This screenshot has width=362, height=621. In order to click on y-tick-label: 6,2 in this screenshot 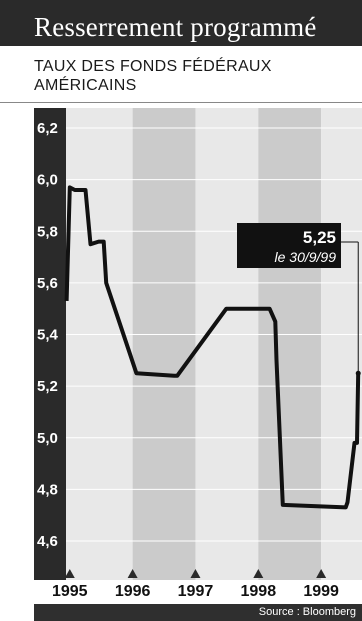, I will do `click(47, 128)`.